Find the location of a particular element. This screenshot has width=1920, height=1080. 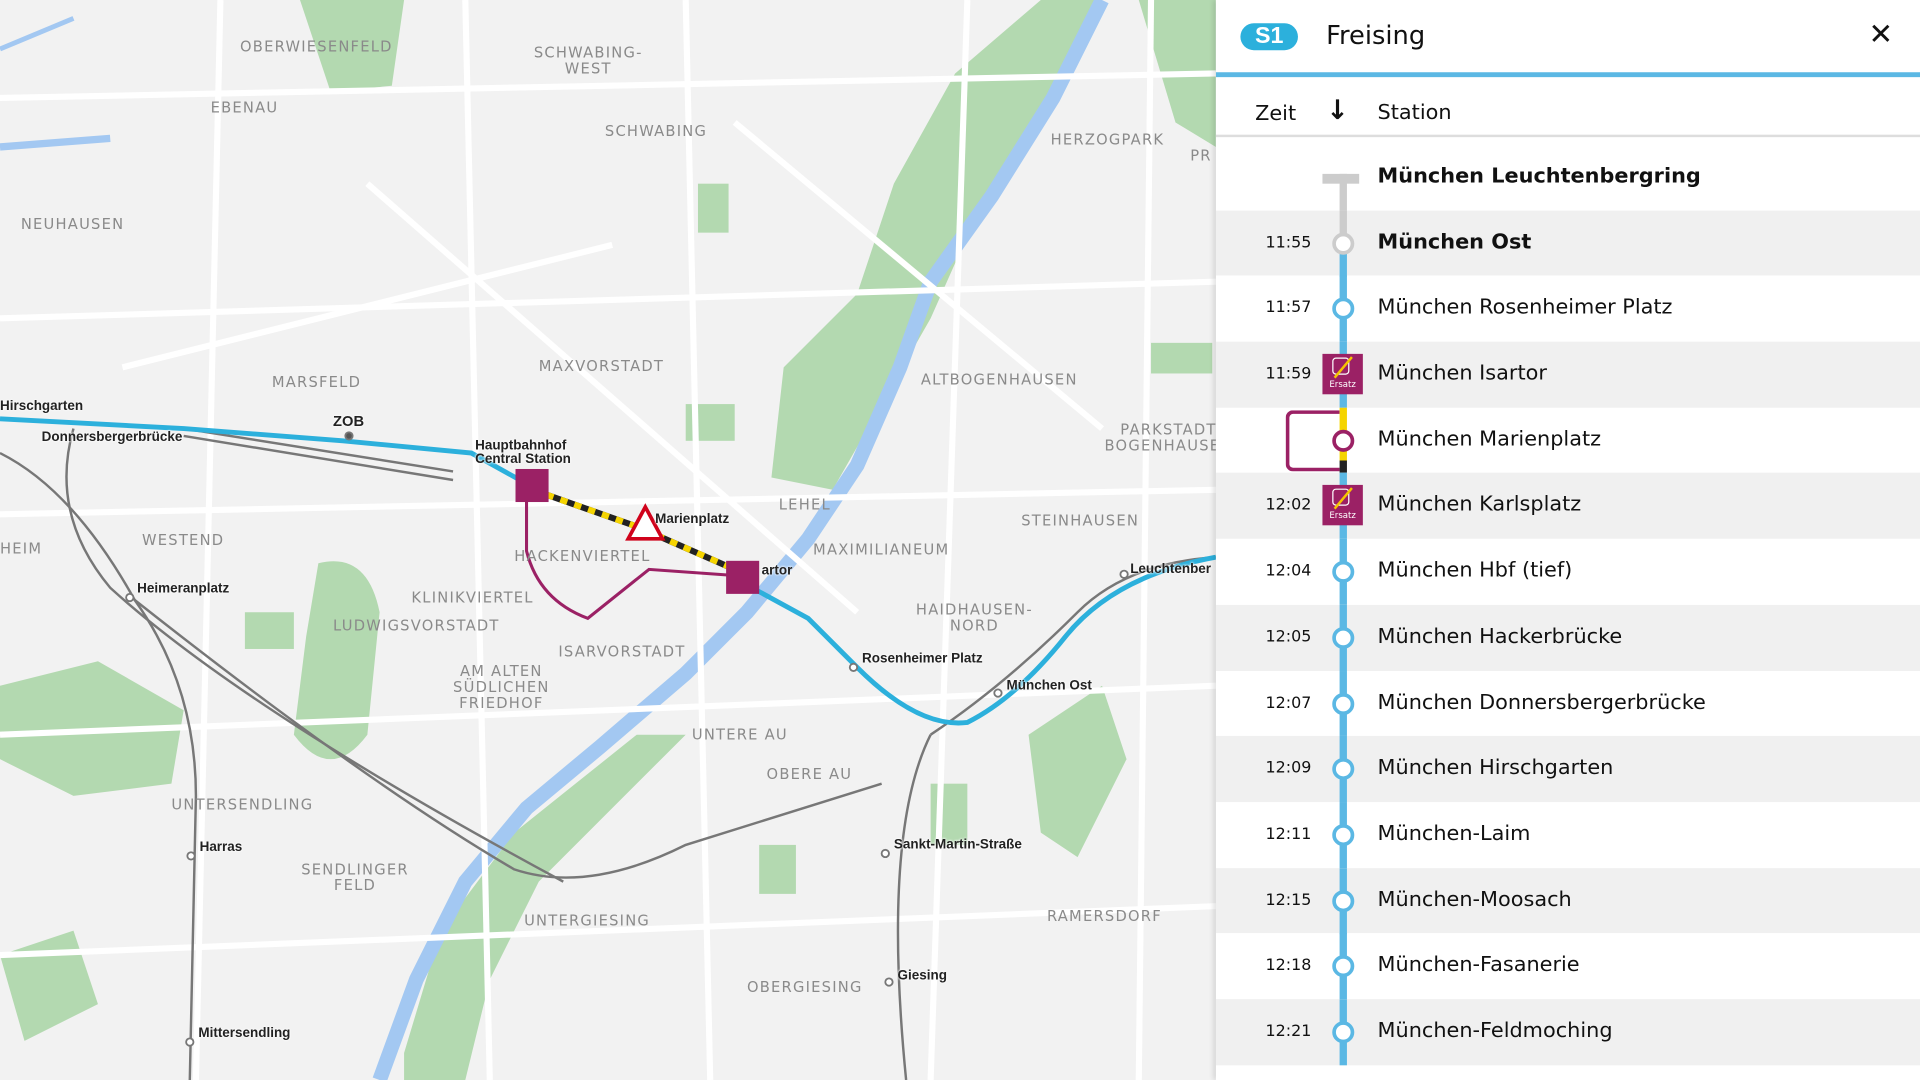

station-label: München Ost is located at coordinates (1049, 686).